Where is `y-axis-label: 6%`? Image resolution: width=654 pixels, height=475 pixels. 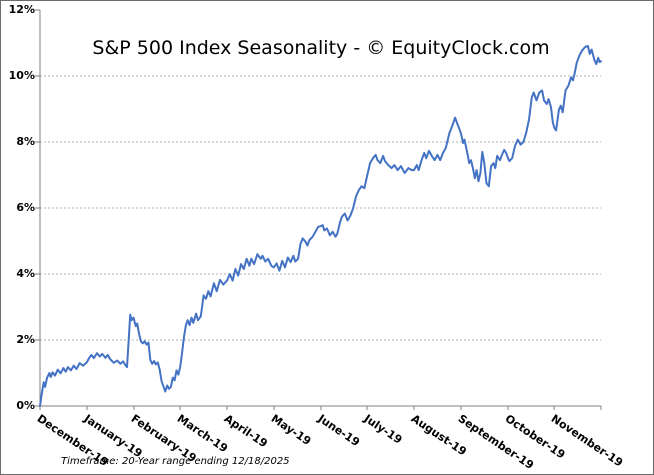
y-axis-label: 6% is located at coordinates (25, 207).